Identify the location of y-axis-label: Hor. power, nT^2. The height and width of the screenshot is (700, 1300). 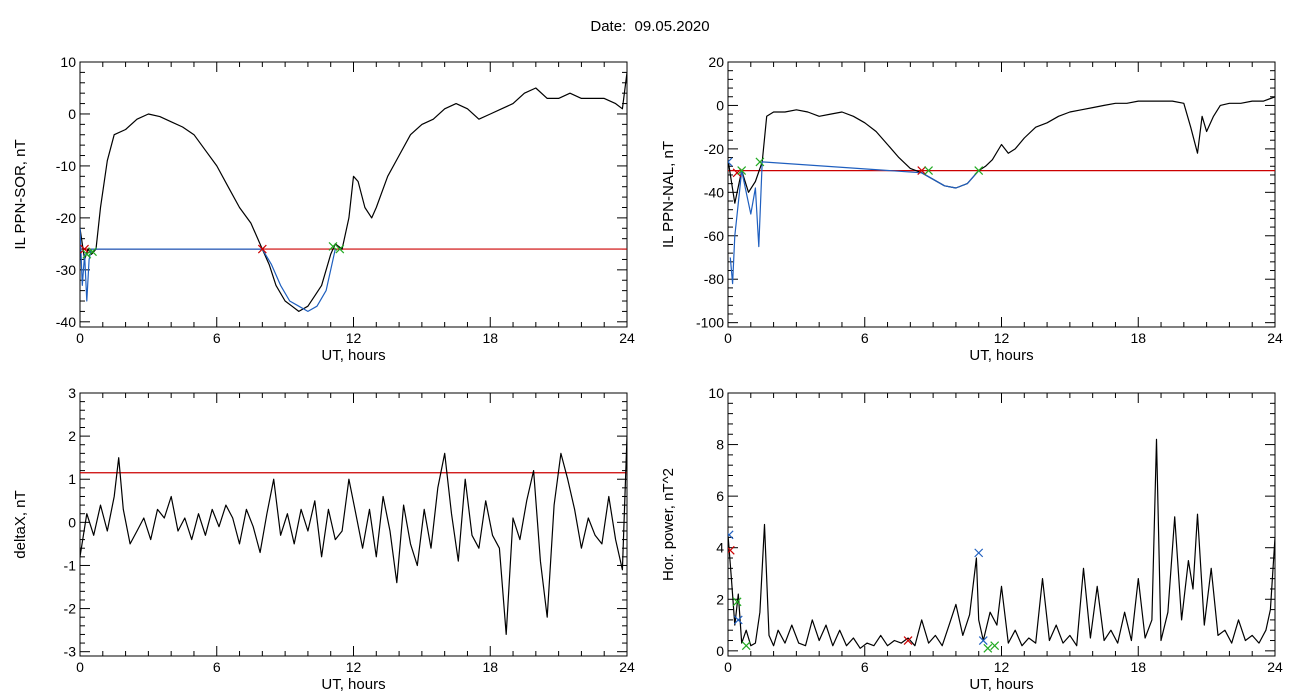
(668, 524).